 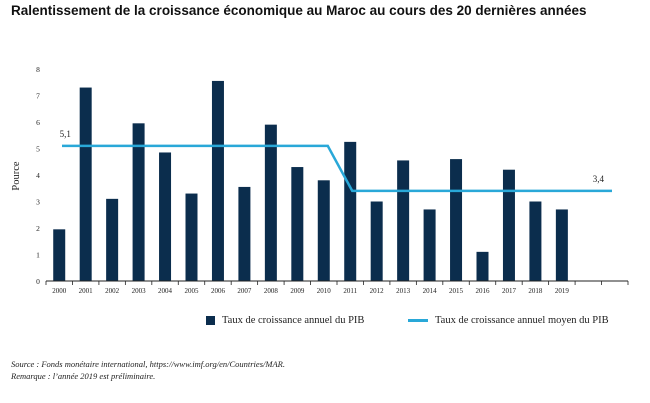 I want to click on line-annotations: 5,1 3,4, so click(x=332, y=156).